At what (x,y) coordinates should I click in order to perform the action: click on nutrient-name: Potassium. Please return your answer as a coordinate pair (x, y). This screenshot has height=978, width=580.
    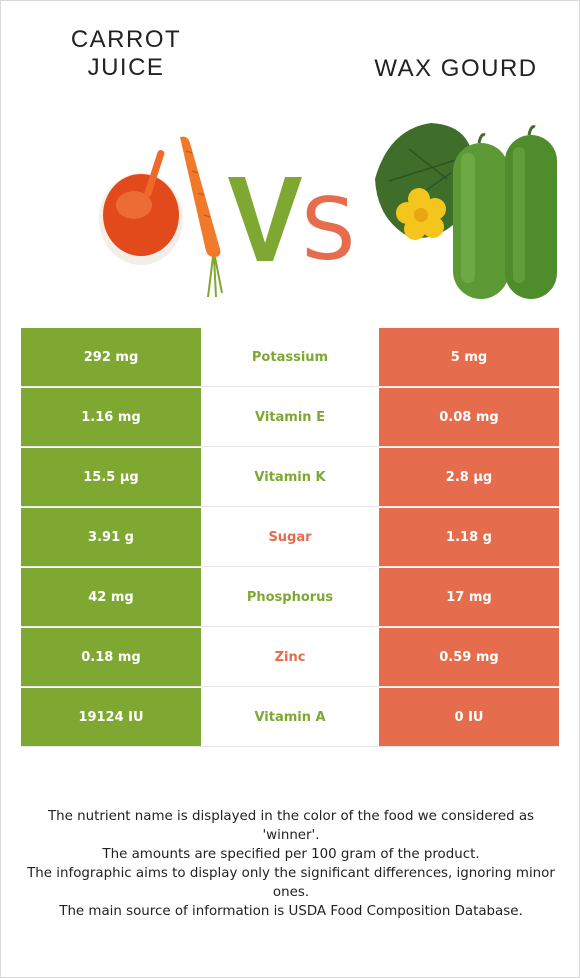
    Looking at the image, I should click on (290, 357).